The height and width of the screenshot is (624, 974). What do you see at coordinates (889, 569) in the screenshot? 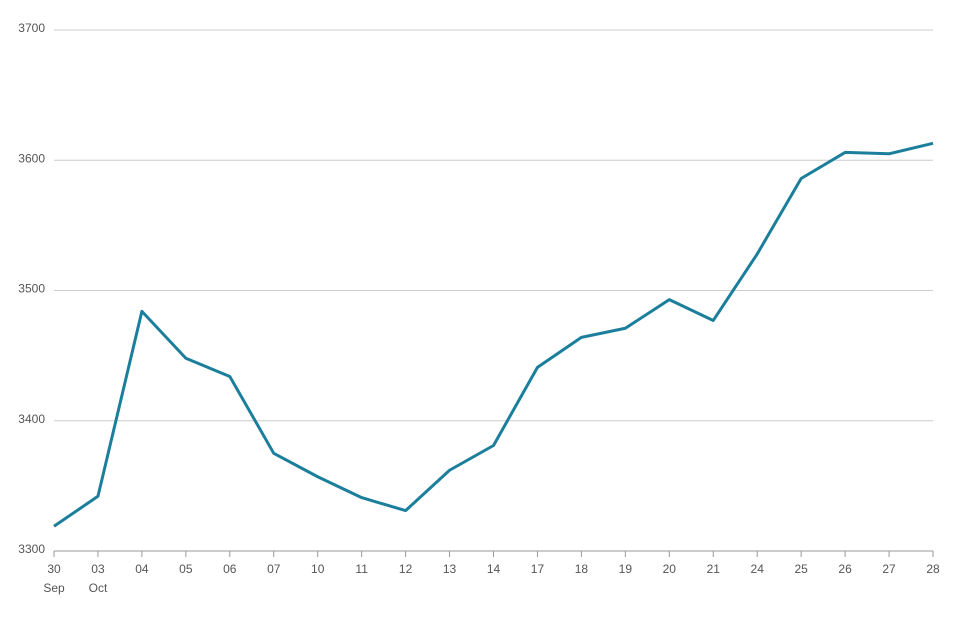
I see `x-tick-label: 27` at bounding box center [889, 569].